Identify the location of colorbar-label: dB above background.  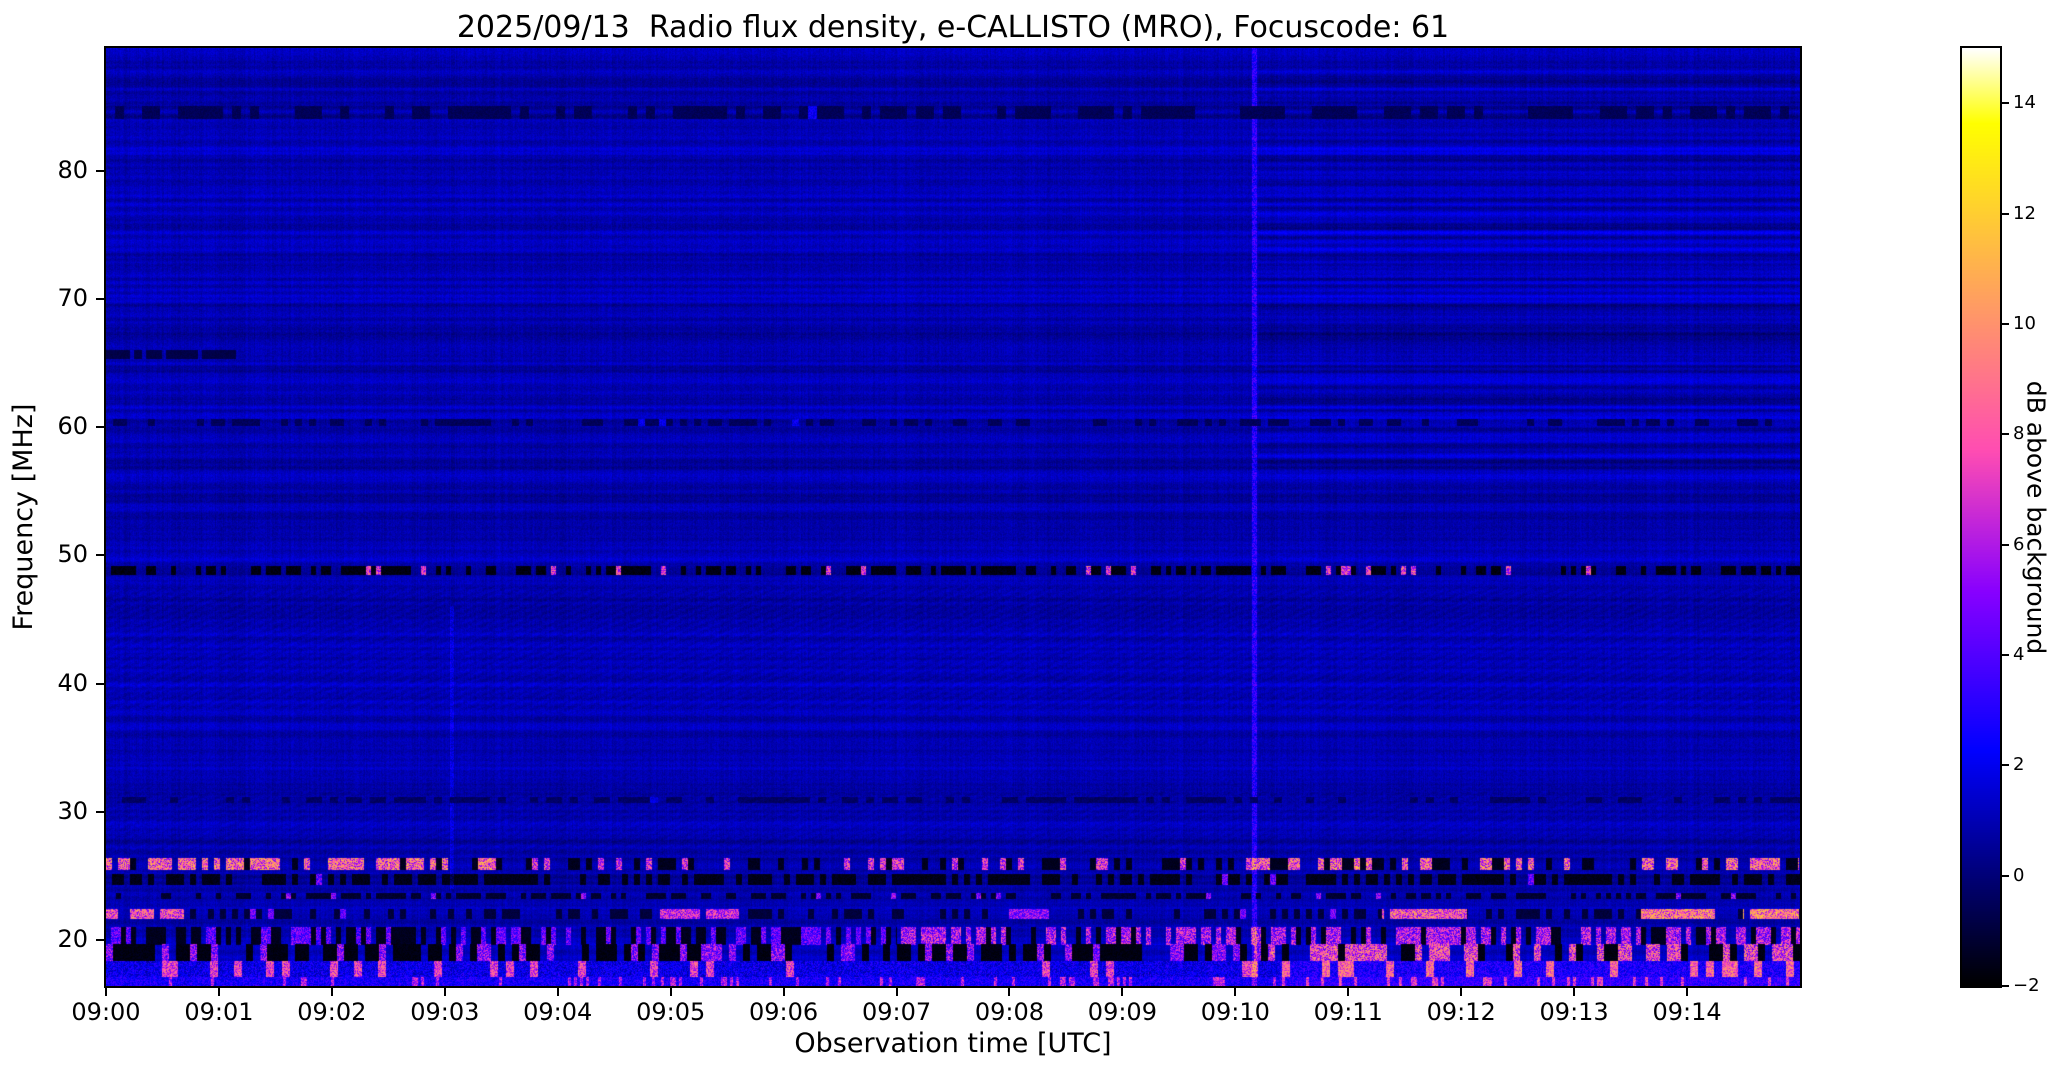
(2034, 517).